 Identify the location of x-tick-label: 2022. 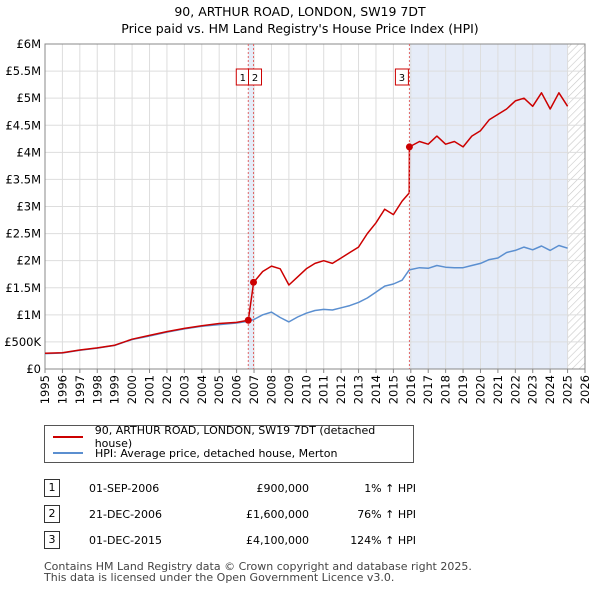
(515, 389).